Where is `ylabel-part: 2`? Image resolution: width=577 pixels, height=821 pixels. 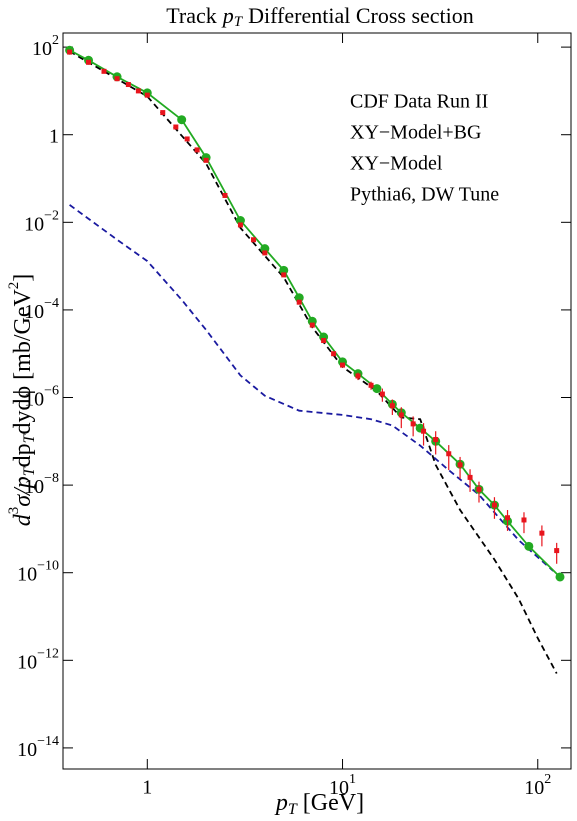
ylabel-part: 2 is located at coordinates (14, 286).